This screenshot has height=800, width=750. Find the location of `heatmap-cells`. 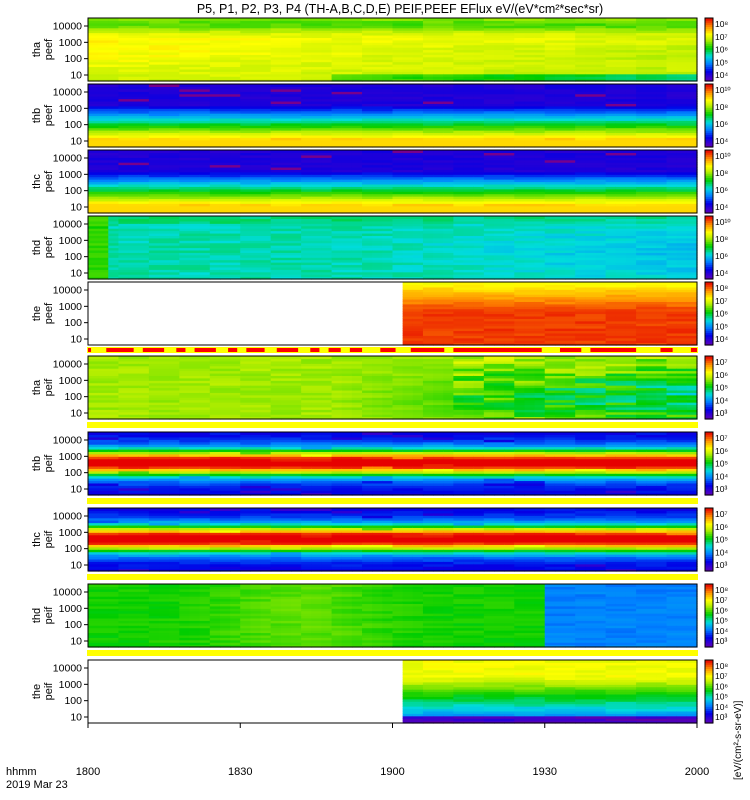

heatmap-cells is located at coordinates (393, 182).